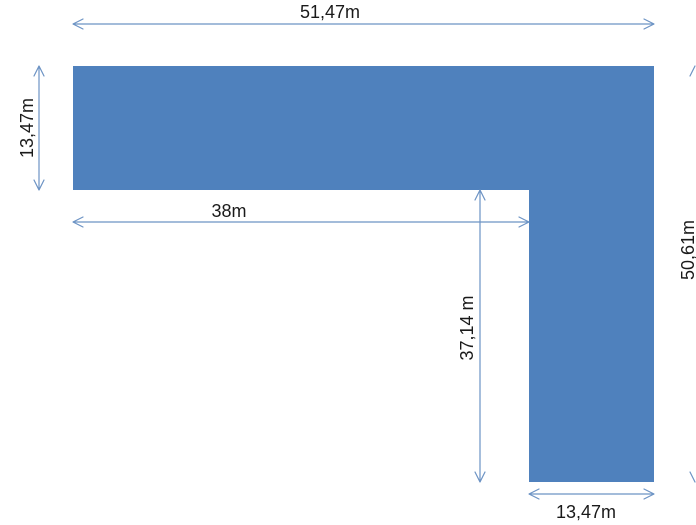 This screenshot has width=696, height=525. What do you see at coordinates (330, 12) in the screenshot?
I see `top-width-label: 51,47m` at bounding box center [330, 12].